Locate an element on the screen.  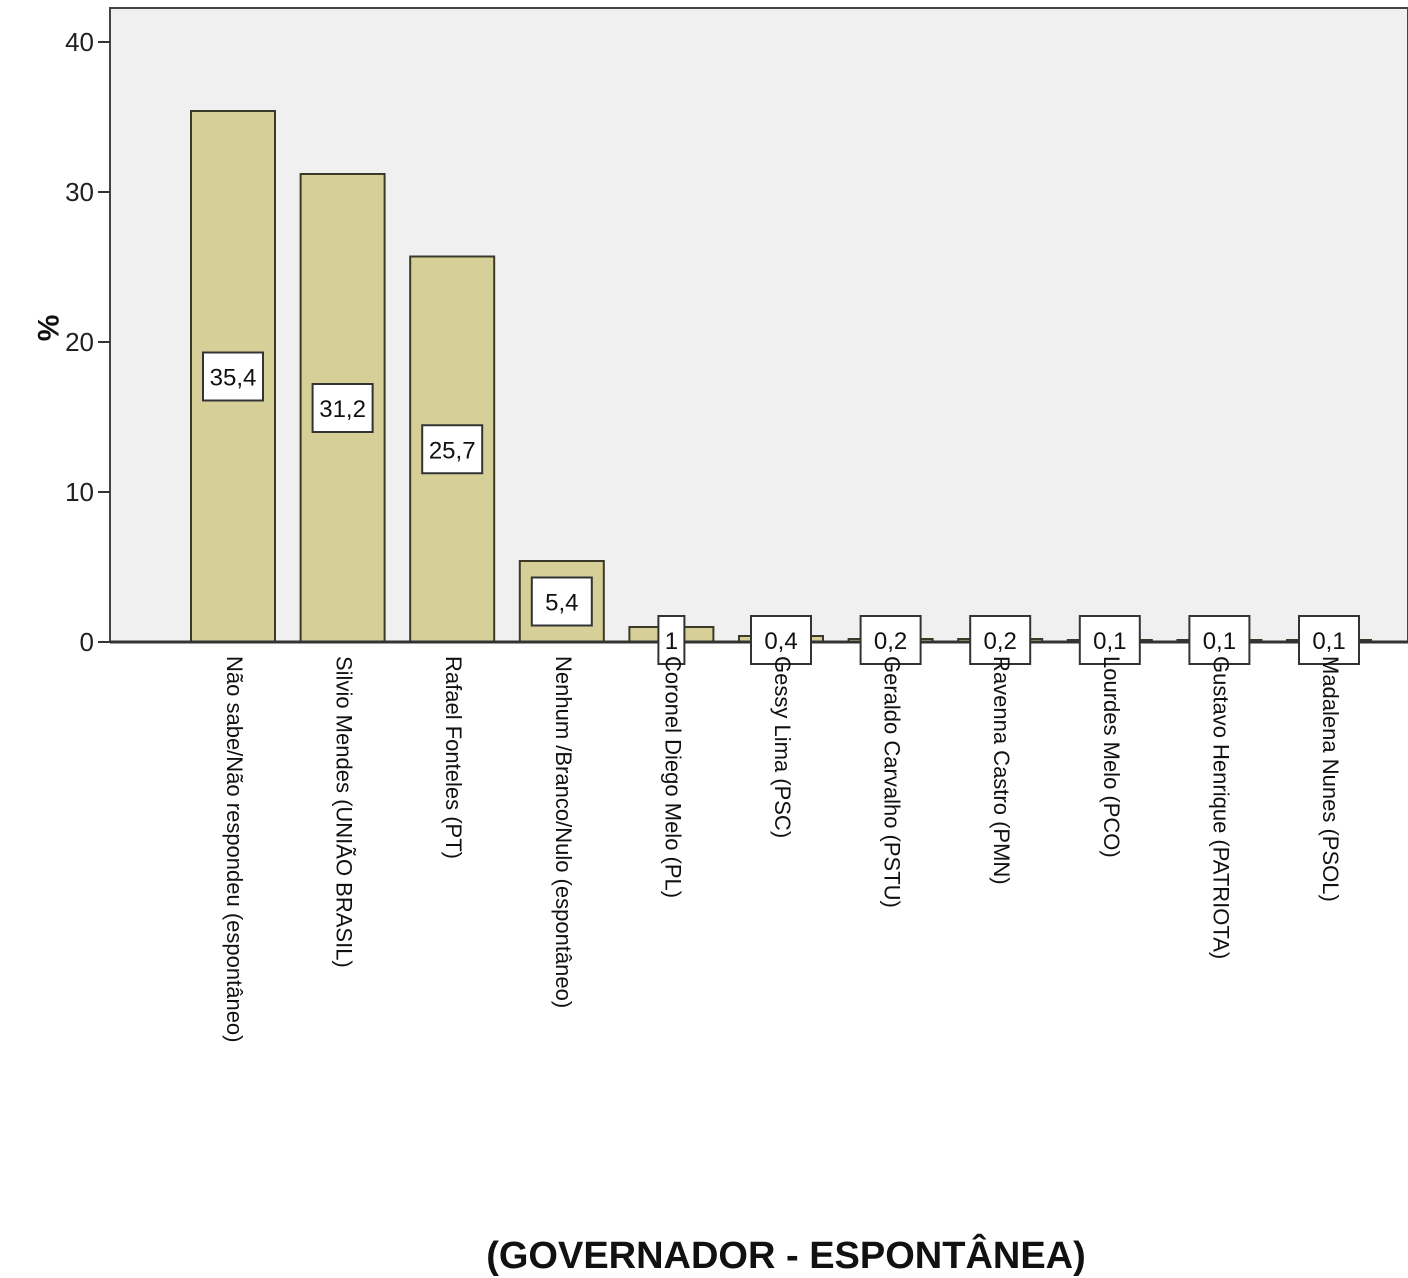
data-label: 1 is located at coordinates (671, 640).